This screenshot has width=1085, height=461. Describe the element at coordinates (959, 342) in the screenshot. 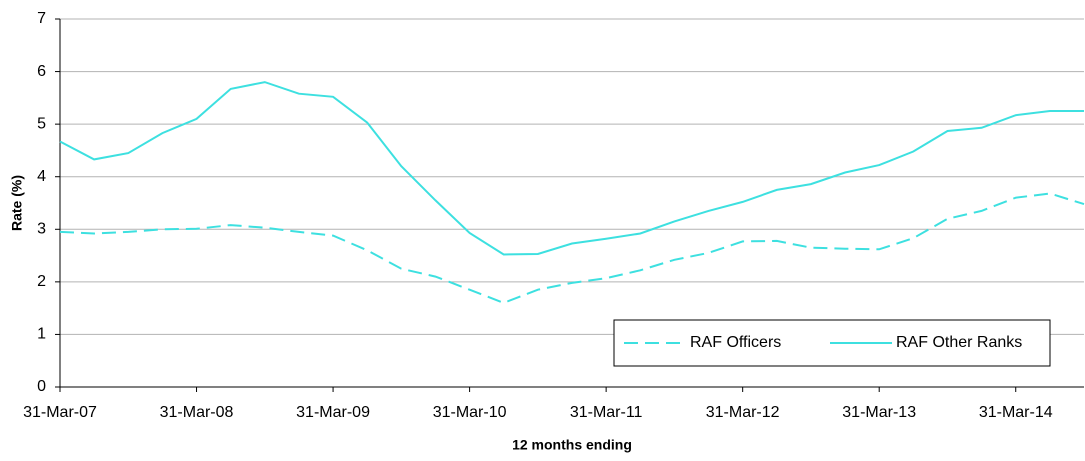

I see `legend-label: RAF Other Ranks` at that location.